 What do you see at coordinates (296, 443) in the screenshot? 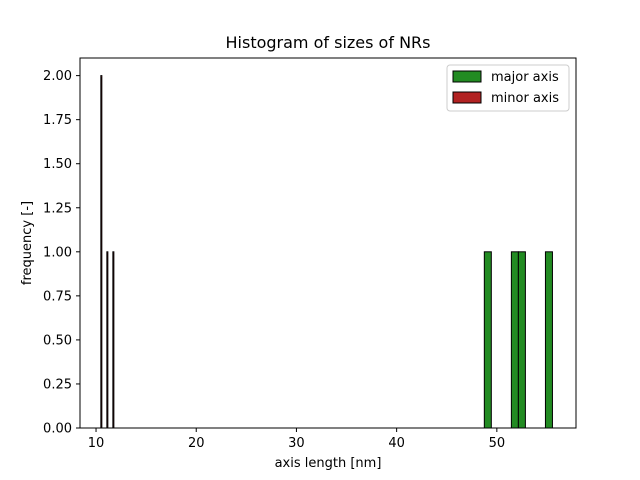
I see `x-tick-label: 30` at bounding box center [296, 443].